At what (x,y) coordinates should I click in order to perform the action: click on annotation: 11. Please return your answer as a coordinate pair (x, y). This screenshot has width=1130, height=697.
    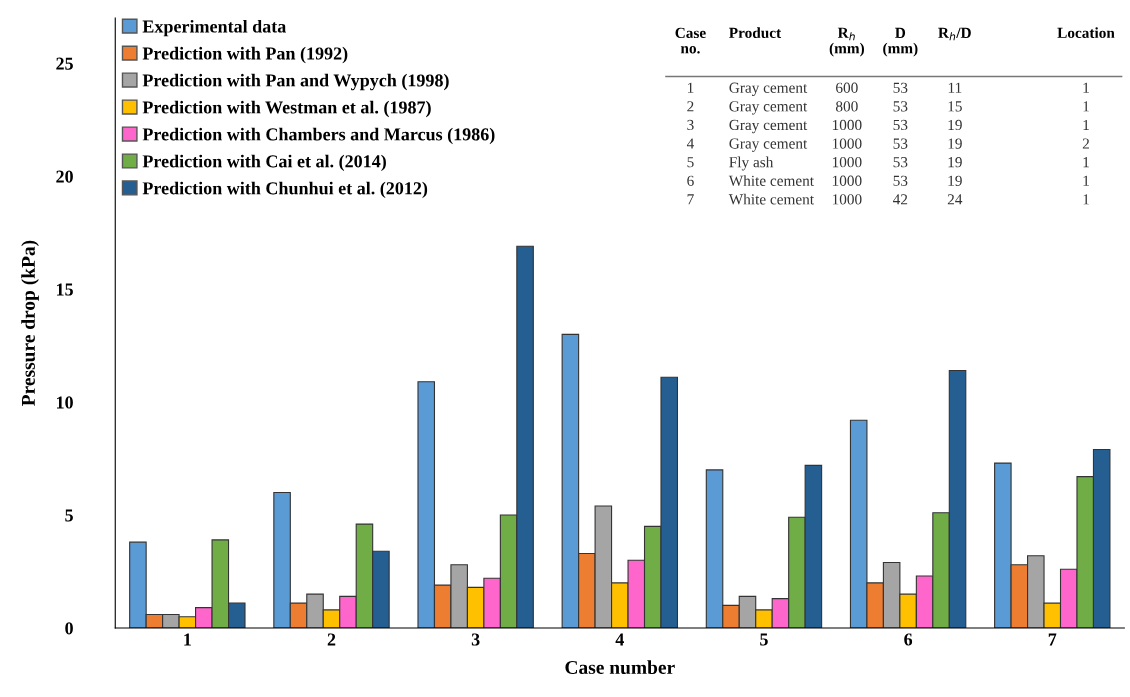
    Looking at the image, I should click on (955, 87).